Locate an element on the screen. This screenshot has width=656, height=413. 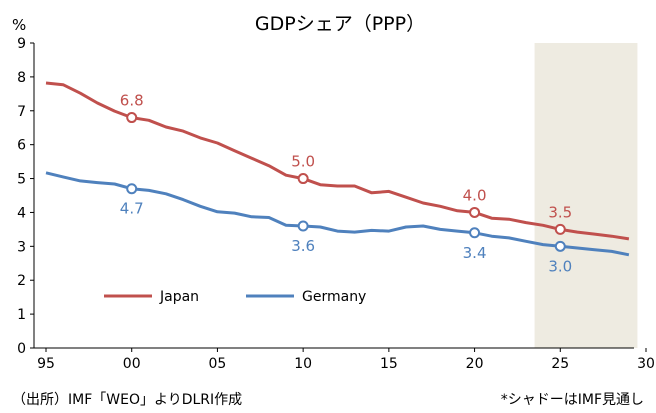
y-axis-ticks: 0 1 2 3 4 5 6 7 8 9 is located at coordinates (25, 196).